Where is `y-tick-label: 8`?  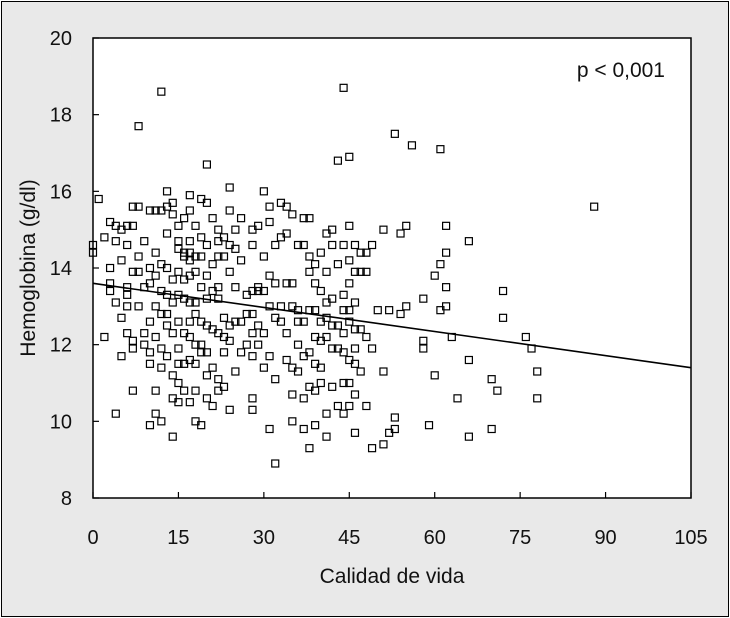
y-tick-label: 8 is located at coordinates (66, 499).